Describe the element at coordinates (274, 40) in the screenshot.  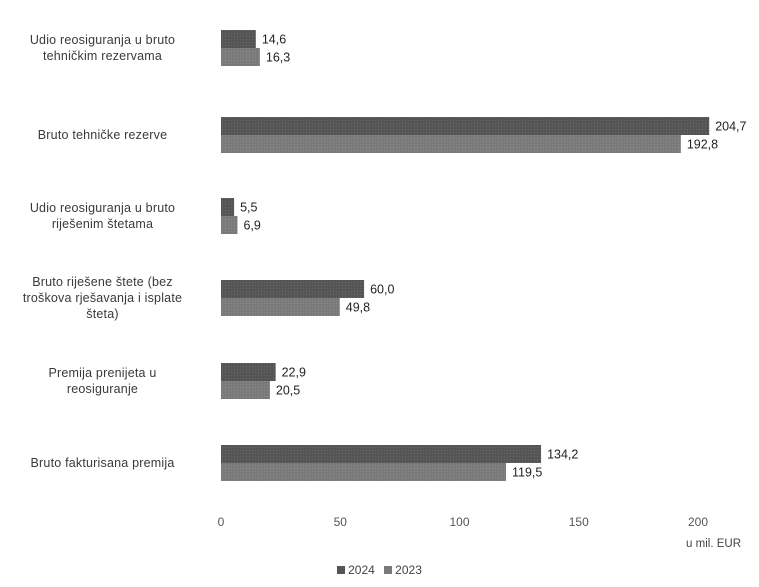
I see `data-label-2024: 14,6` at that location.